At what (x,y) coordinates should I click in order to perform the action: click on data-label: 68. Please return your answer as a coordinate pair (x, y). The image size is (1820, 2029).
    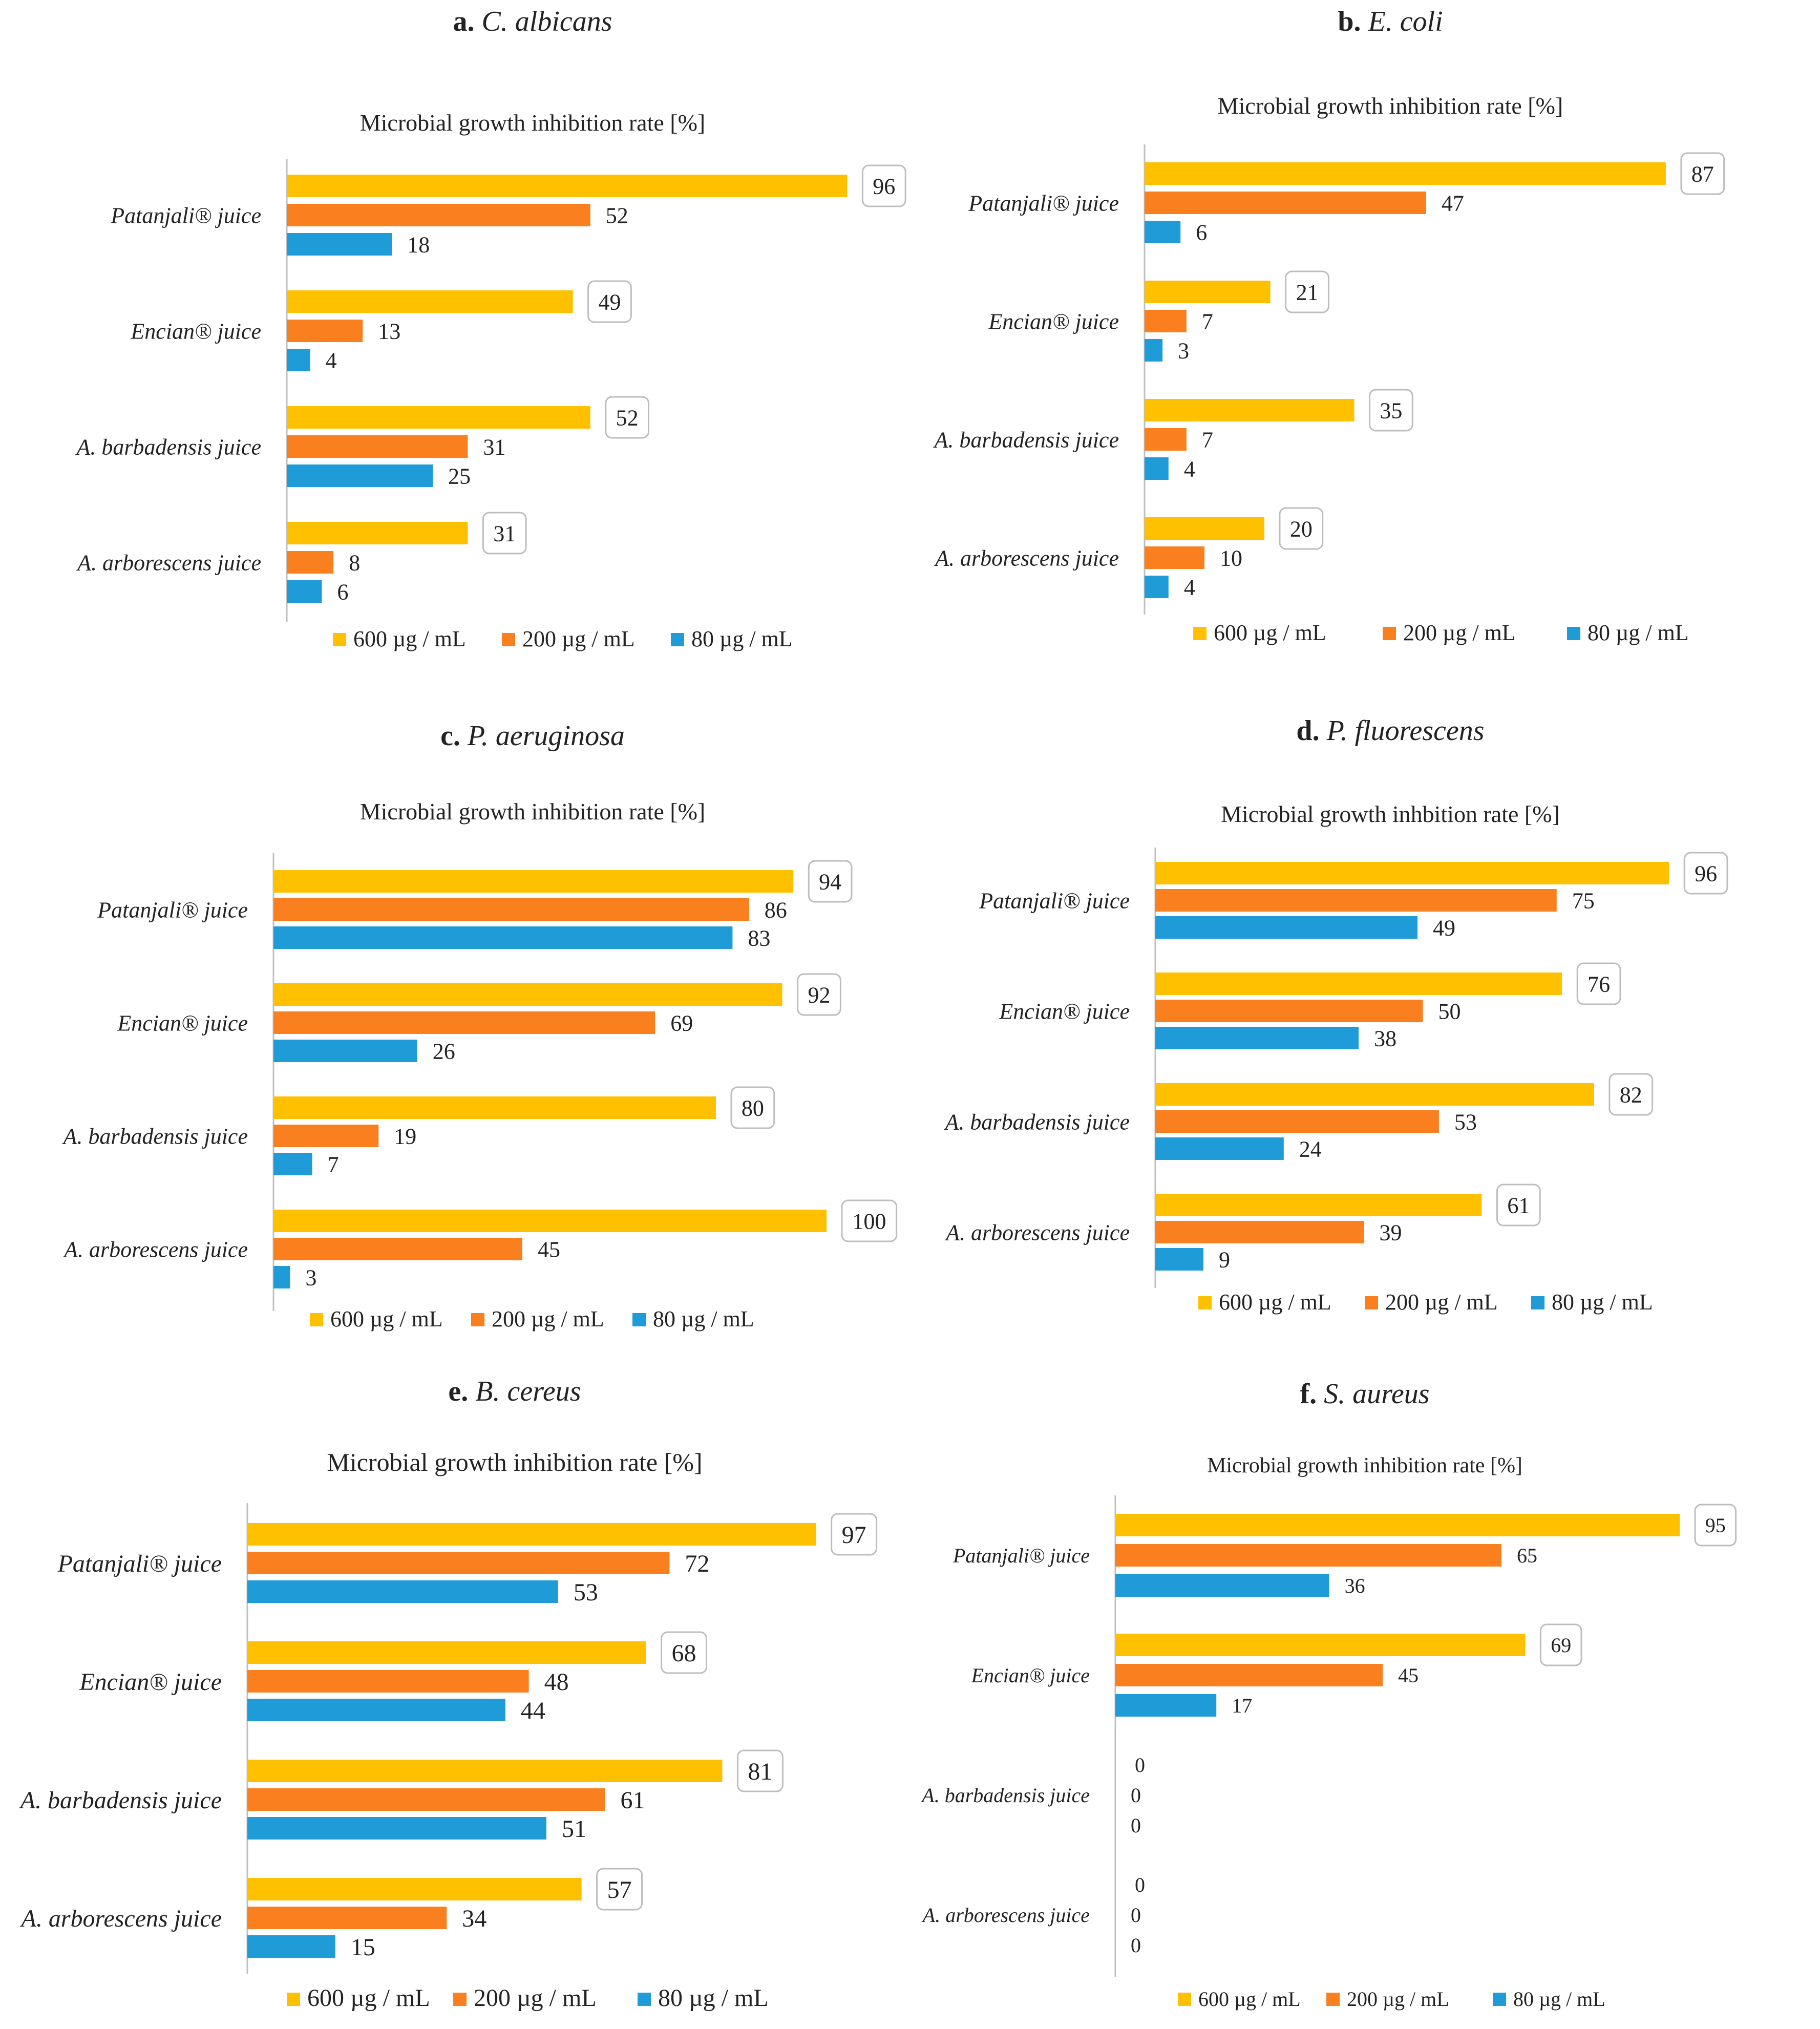
    Looking at the image, I should click on (684, 1653).